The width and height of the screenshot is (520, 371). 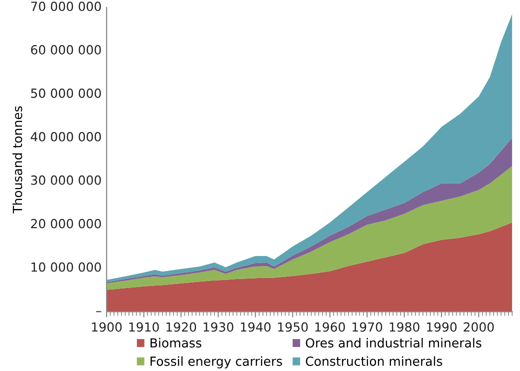 What do you see at coordinates (66, 7) in the screenshot?
I see `y-tick-label: 70 000 000` at bounding box center [66, 7].